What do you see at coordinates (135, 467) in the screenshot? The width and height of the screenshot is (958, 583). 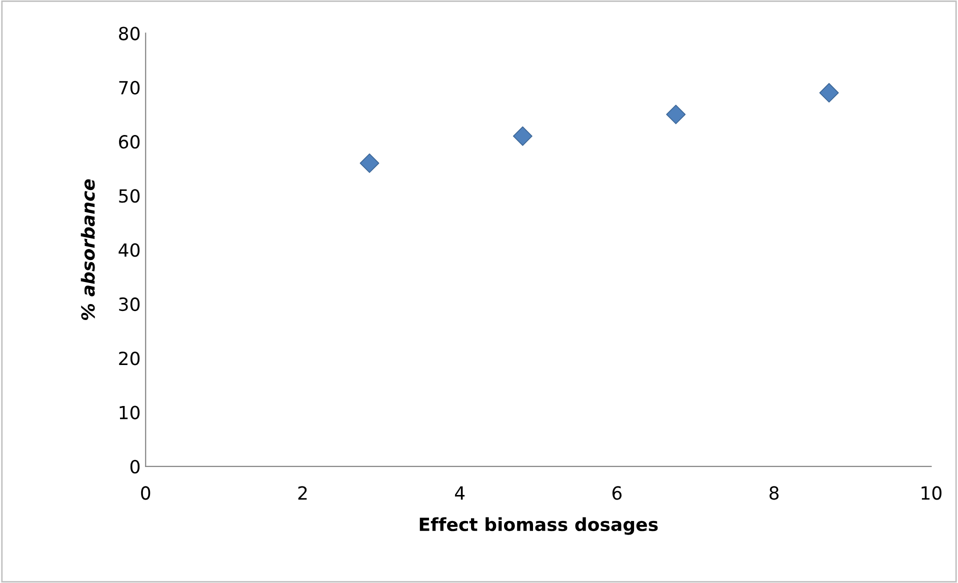 I see `y-tick-label: 0` at bounding box center [135, 467].